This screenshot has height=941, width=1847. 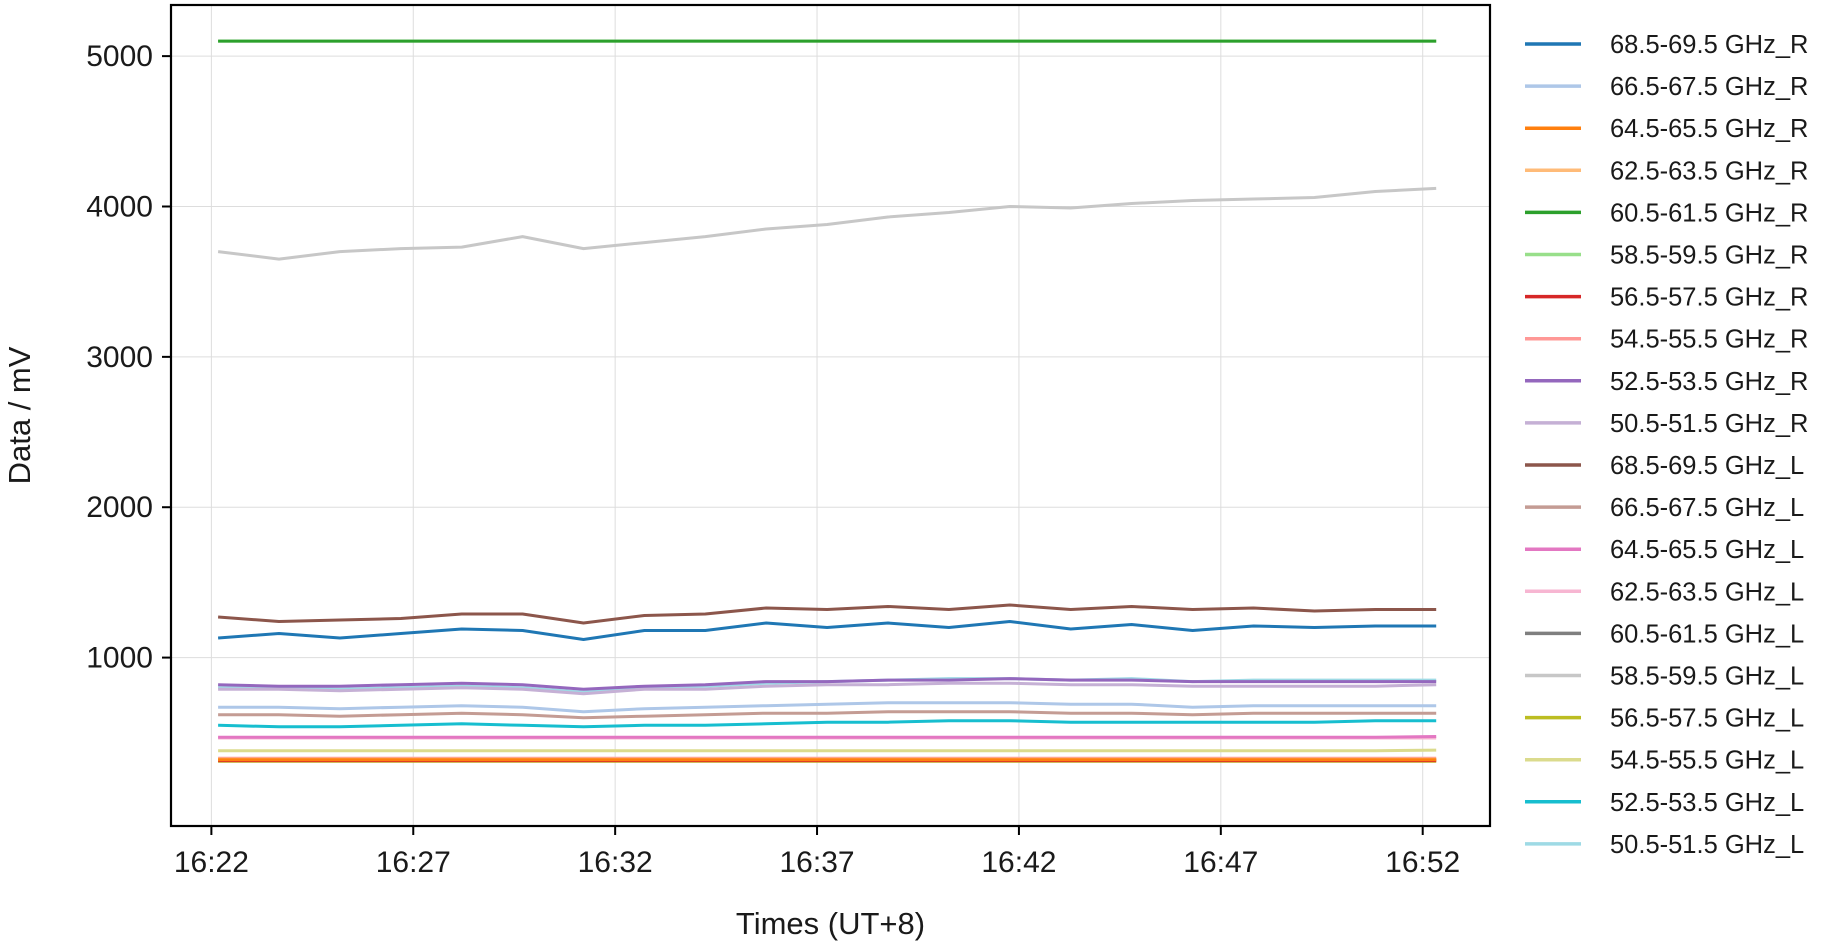 What do you see at coordinates (1707, 719) in the screenshot?
I see `legend-label: 56.5-57.5 GHz_L` at bounding box center [1707, 719].